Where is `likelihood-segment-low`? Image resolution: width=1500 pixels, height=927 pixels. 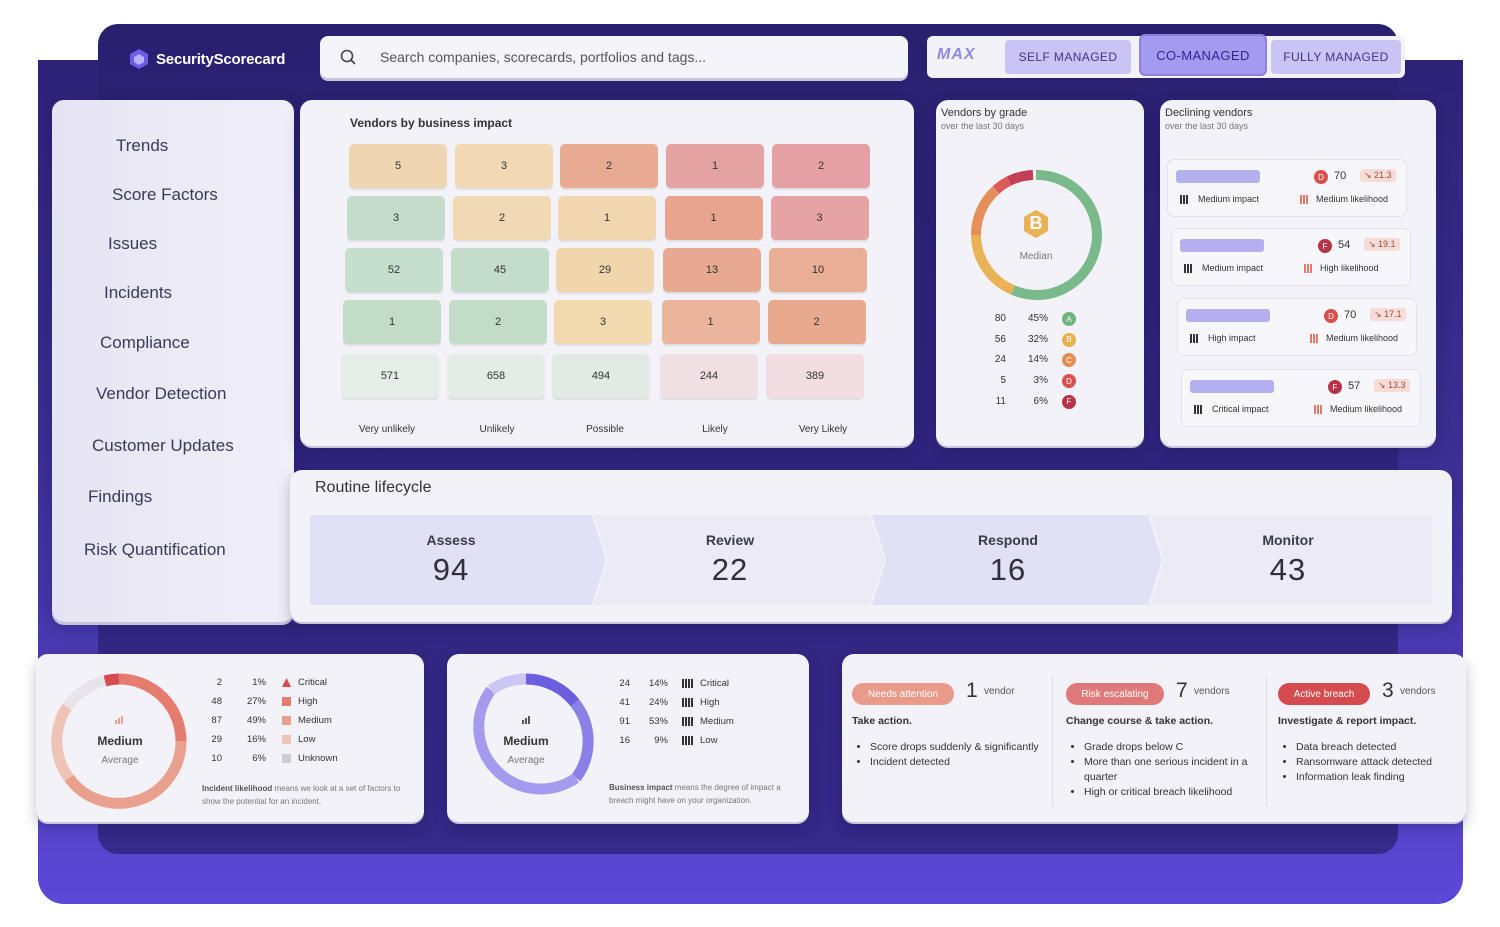
likelihood-segment-low is located at coordinates (62, 742).